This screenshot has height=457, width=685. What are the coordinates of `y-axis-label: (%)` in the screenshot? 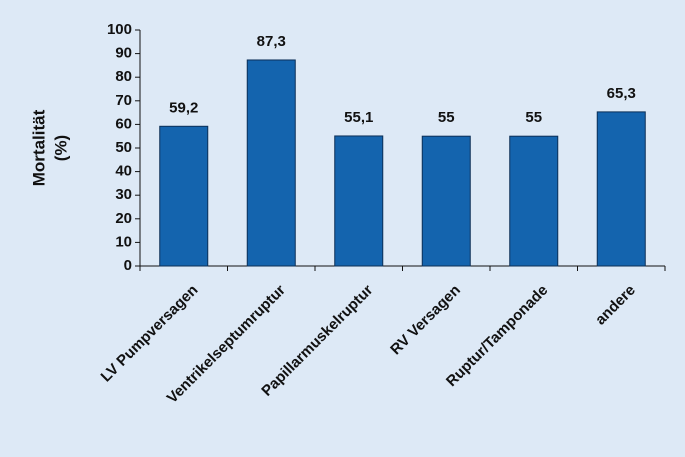 It's located at (60, 148).